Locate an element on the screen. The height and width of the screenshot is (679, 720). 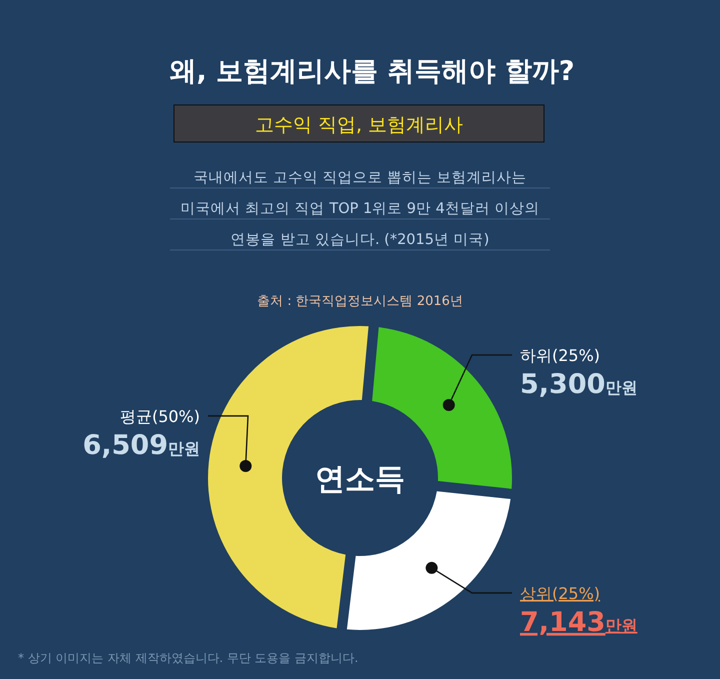
text: 5,300만원 is located at coordinates (579, 384).